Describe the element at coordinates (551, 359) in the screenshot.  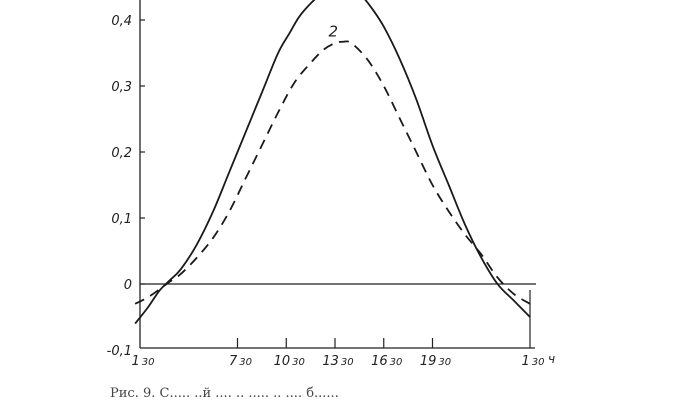
I see `x-axis-unit-label: ч` at that location.